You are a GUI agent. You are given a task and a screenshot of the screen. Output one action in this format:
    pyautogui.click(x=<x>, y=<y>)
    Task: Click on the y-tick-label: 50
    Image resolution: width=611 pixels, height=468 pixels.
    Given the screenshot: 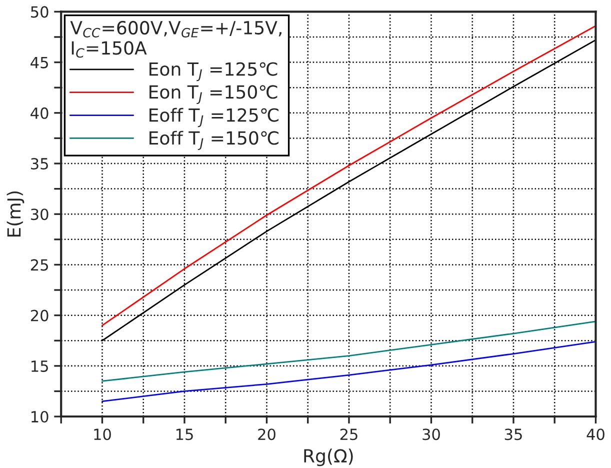 What is the action you would take?
    pyautogui.click(x=39, y=12)
    